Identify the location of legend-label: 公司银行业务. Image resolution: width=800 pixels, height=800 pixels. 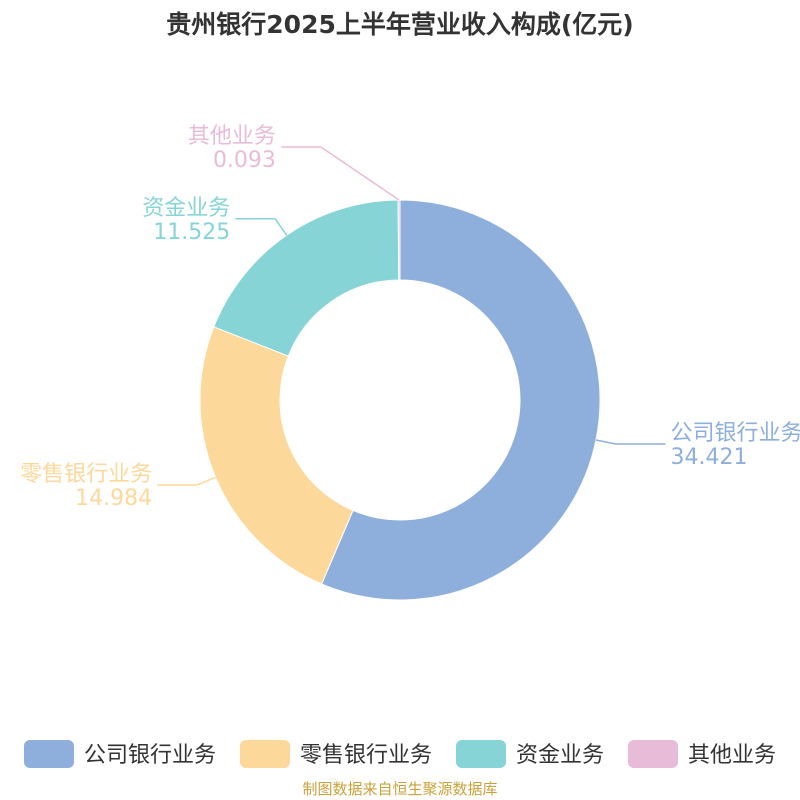
(150, 755).